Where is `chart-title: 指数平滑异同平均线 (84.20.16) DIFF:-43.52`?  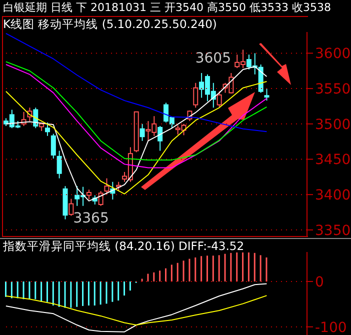
chart-title: 指数平滑异同平均线 (84.20.16) DIFF:-43.52 is located at coordinates (123, 246).